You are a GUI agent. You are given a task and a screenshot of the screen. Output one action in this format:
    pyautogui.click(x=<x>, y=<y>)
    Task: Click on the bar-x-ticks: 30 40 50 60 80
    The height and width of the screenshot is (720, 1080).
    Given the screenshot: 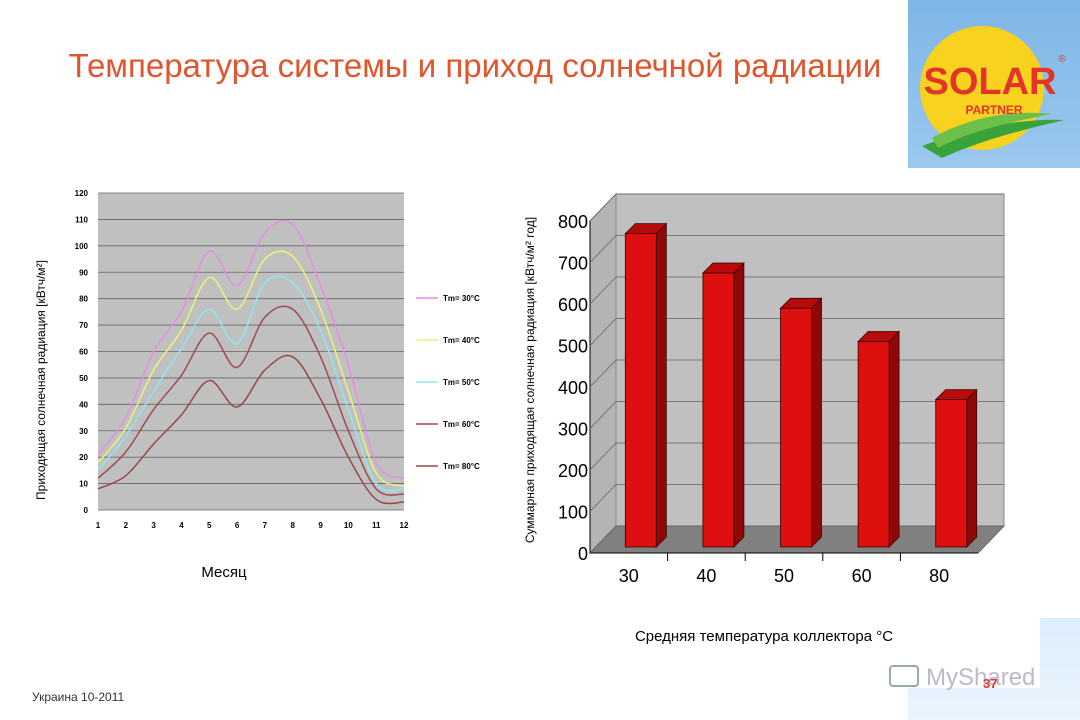 What is the action you would take?
    pyautogui.click(x=784, y=569)
    